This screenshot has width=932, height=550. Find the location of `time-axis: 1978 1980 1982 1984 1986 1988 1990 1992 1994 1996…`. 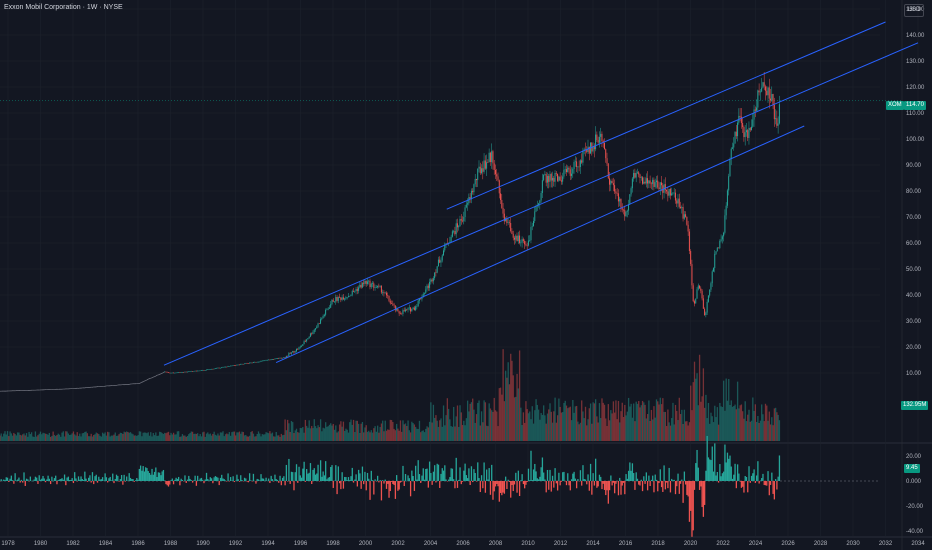

time-axis: 1978 1980 1982 1984 1986 1988 1990 1992 1994 1996… is located at coordinates (463, 544).